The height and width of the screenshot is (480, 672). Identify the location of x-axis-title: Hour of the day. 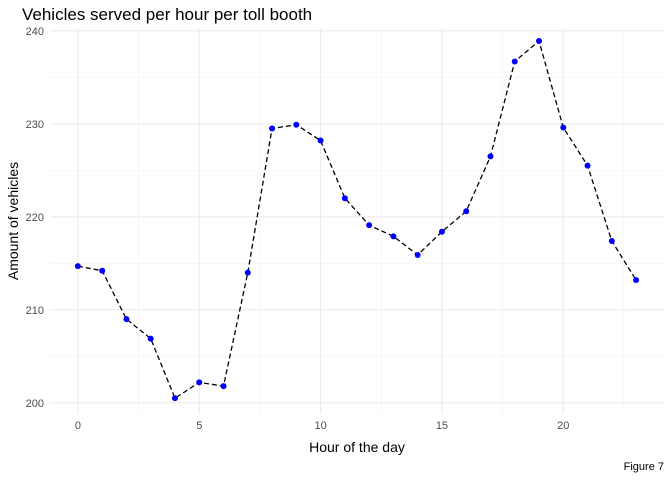
(357, 447).